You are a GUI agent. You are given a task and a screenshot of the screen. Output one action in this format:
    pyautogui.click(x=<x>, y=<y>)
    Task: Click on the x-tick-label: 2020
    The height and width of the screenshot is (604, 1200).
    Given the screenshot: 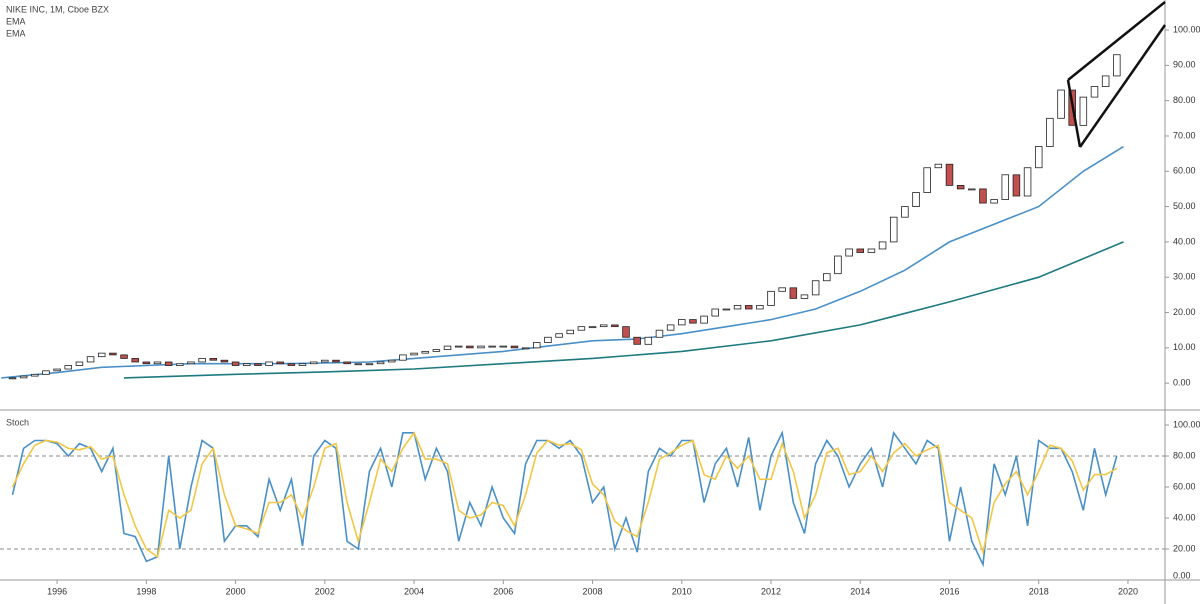 What is the action you would take?
    pyautogui.click(x=1128, y=591)
    